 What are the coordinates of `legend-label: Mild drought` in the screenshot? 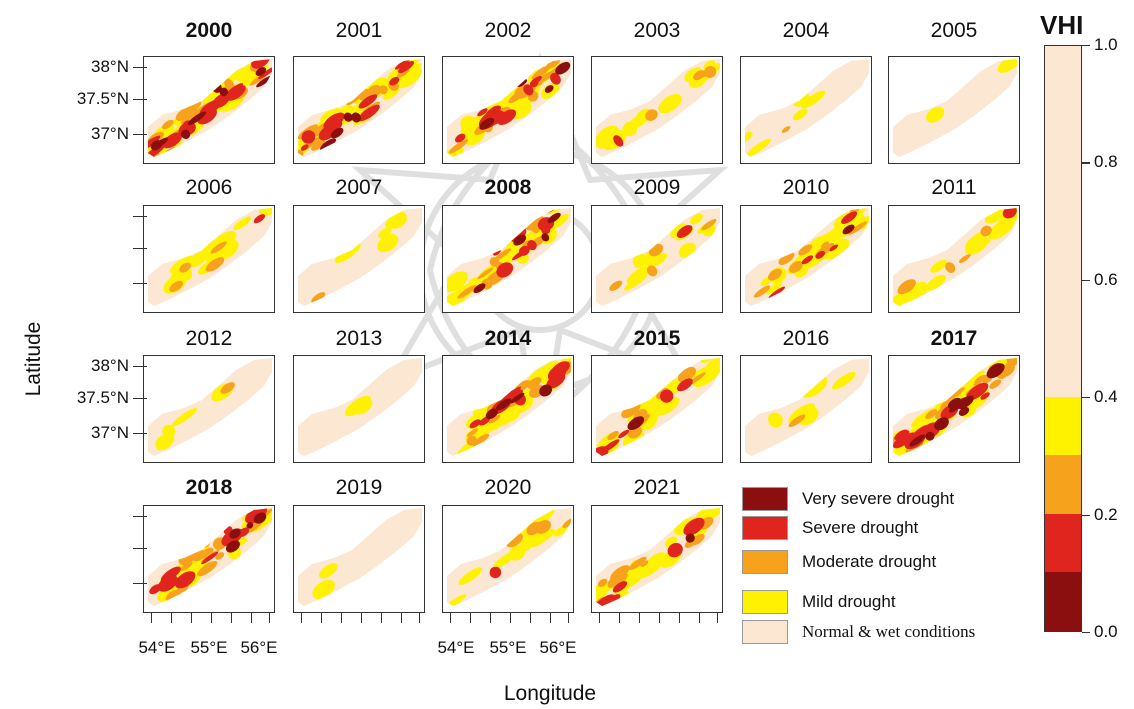 It's located at (849, 601).